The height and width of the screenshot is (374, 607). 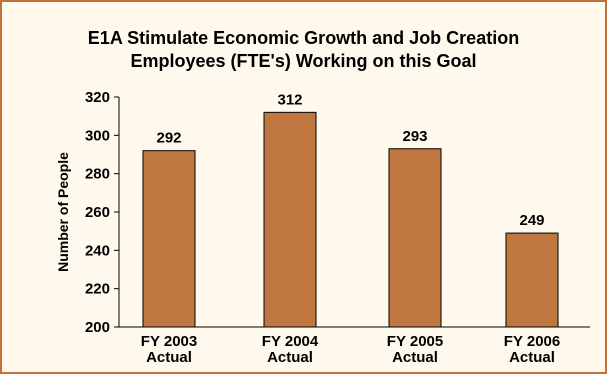 What do you see at coordinates (168, 138) in the screenshot?
I see `data-label-1: 292` at bounding box center [168, 138].